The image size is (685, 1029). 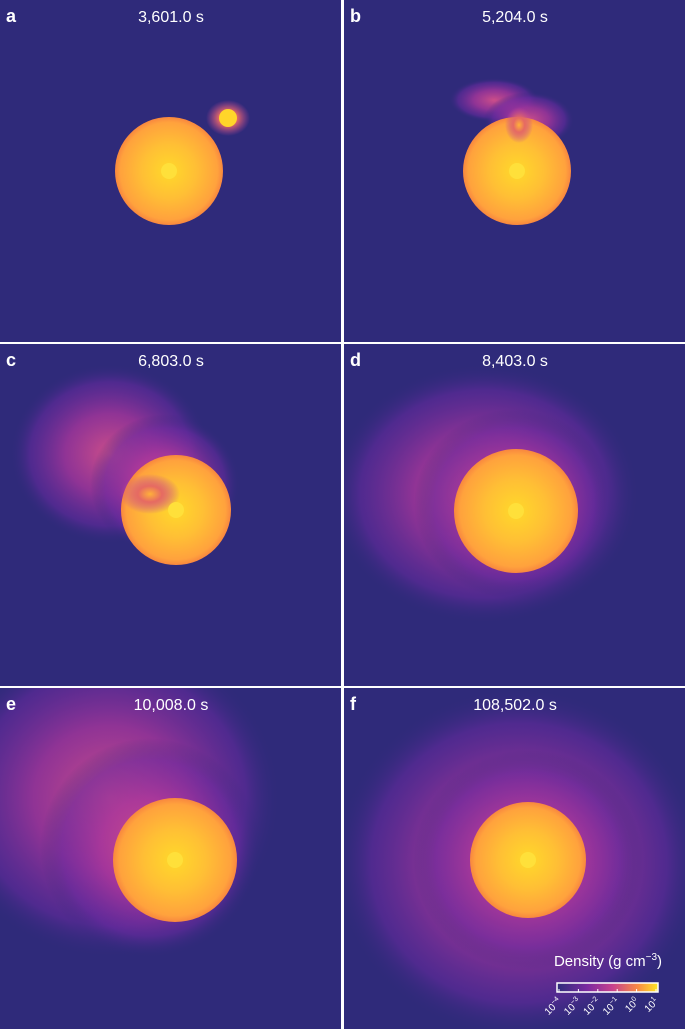 What do you see at coordinates (11, 16) in the screenshot?
I see `panel-label: a` at bounding box center [11, 16].